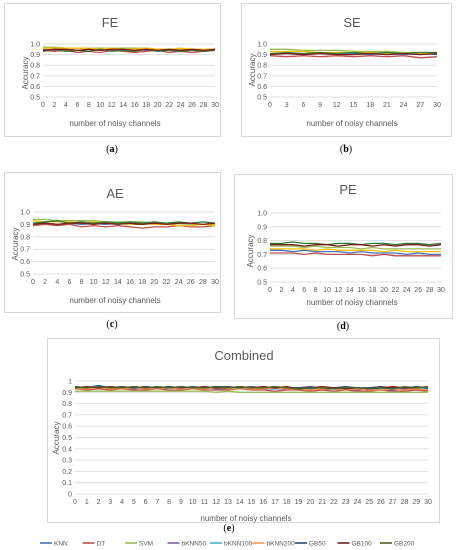 This screenshot has height=550, width=459. What do you see at coordinates (317, 544) in the screenshot?
I see `legend-label: GB50` at bounding box center [317, 544].